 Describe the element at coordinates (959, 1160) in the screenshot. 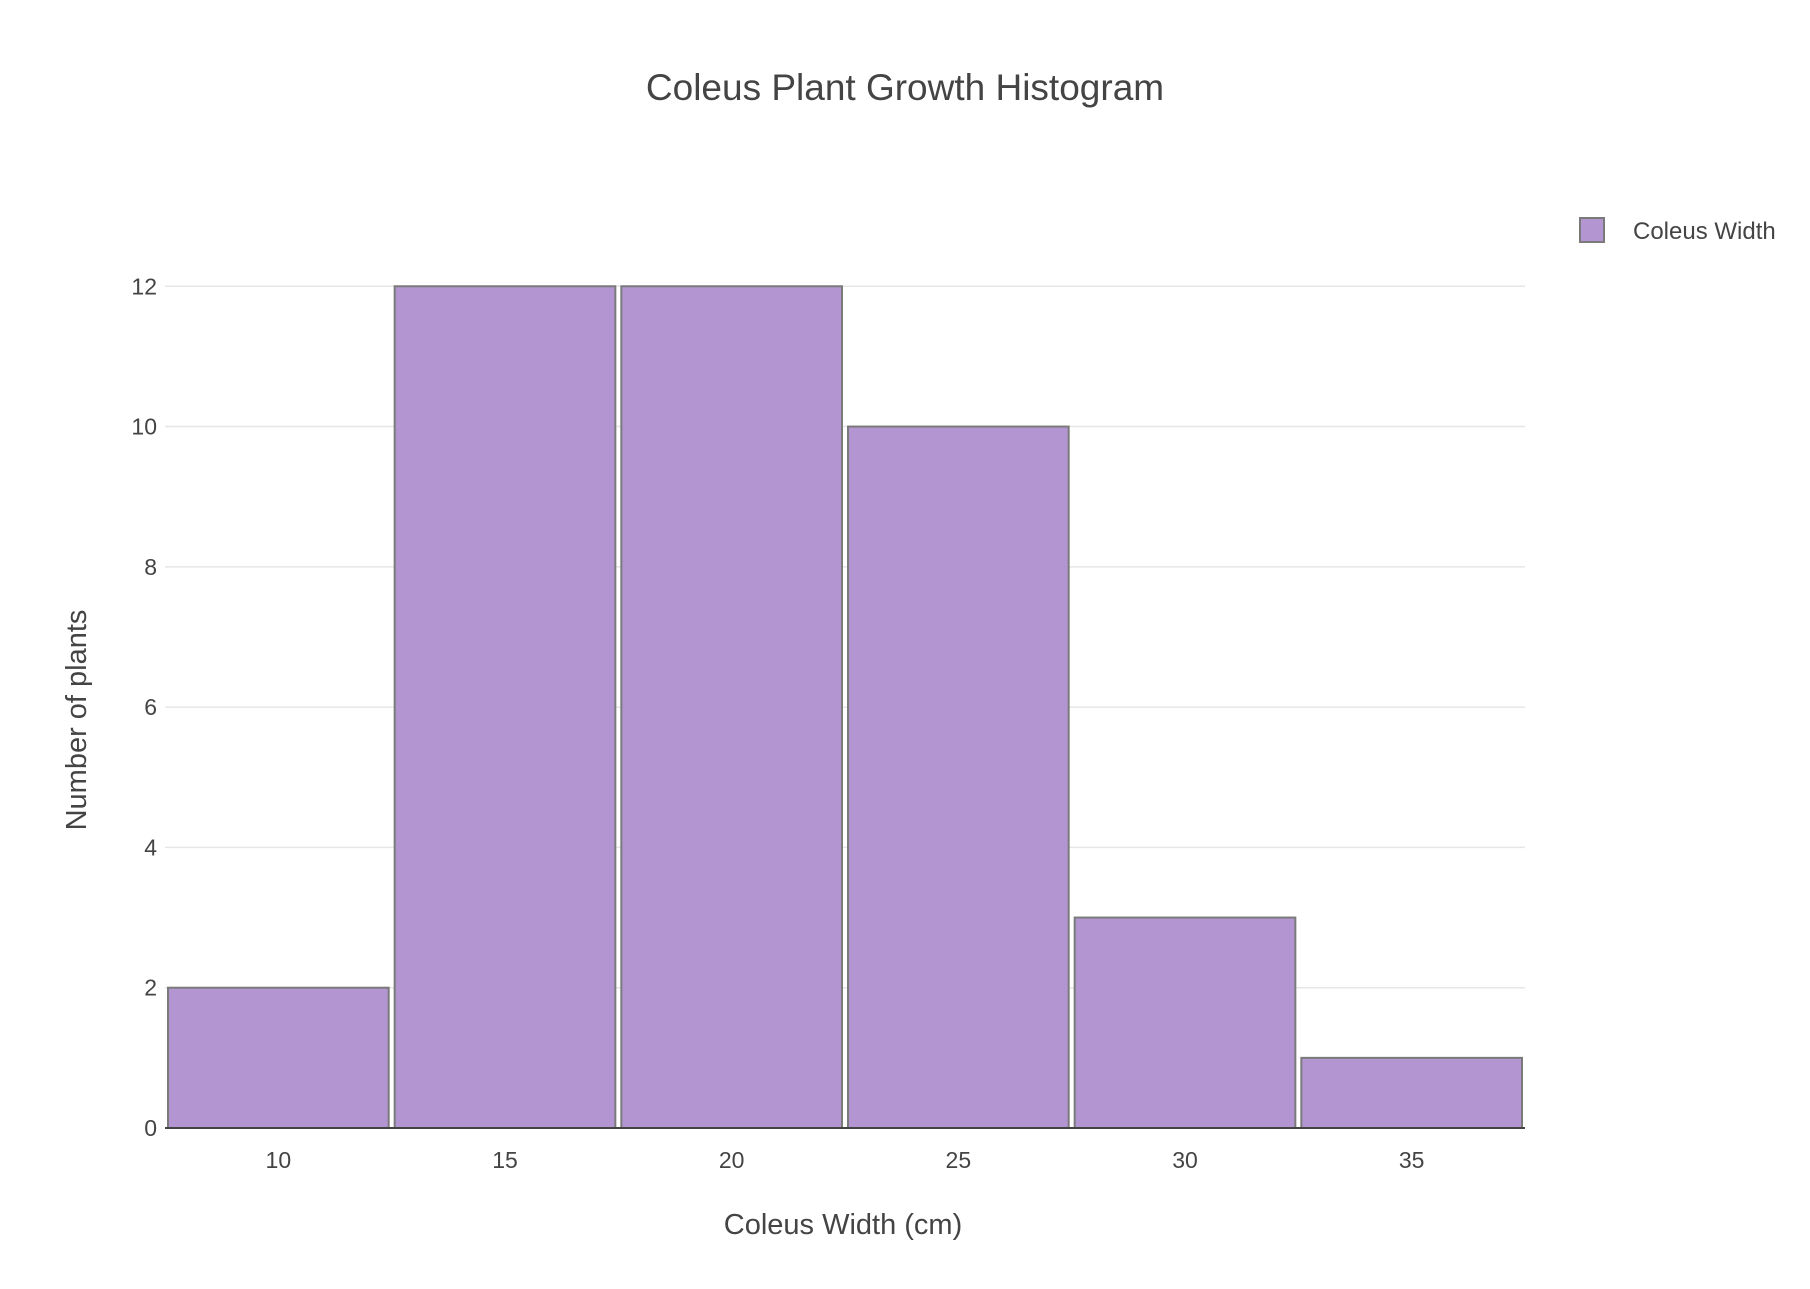

I see `x-tick-label: 25` at that location.